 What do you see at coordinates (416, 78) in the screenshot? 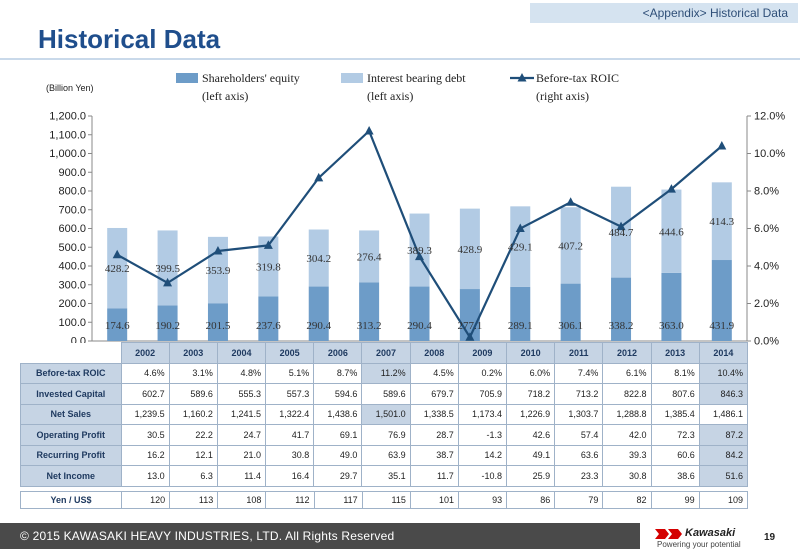
I see `legend-label: Interest bearing debt` at bounding box center [416, 78].